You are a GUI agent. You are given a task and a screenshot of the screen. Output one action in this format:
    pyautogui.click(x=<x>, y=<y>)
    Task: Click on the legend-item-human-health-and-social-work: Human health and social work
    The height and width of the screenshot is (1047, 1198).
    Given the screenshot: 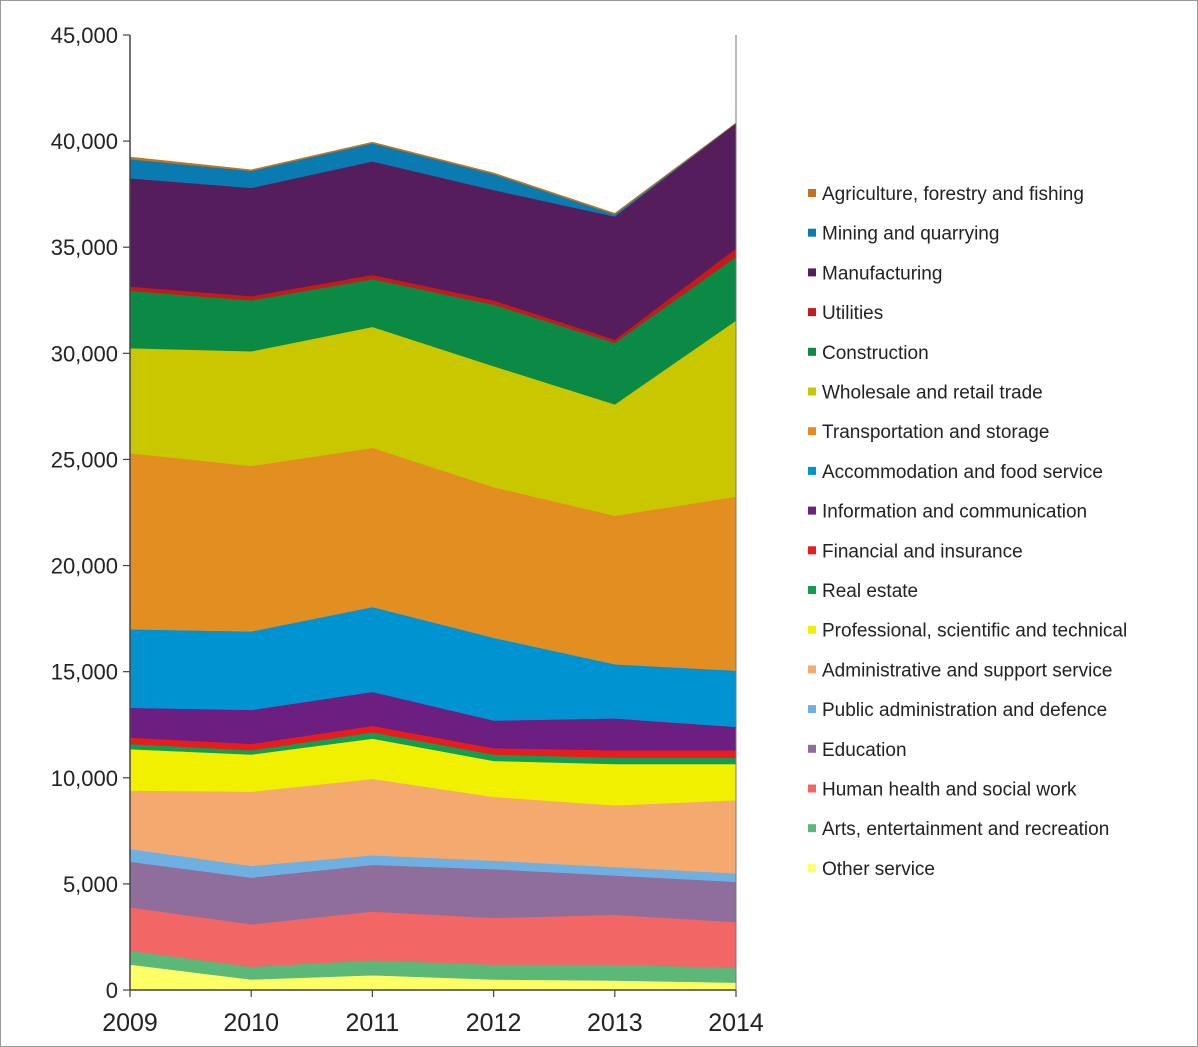 What is the action you would take?
    pyautogui.click(x=942, y=790)
    